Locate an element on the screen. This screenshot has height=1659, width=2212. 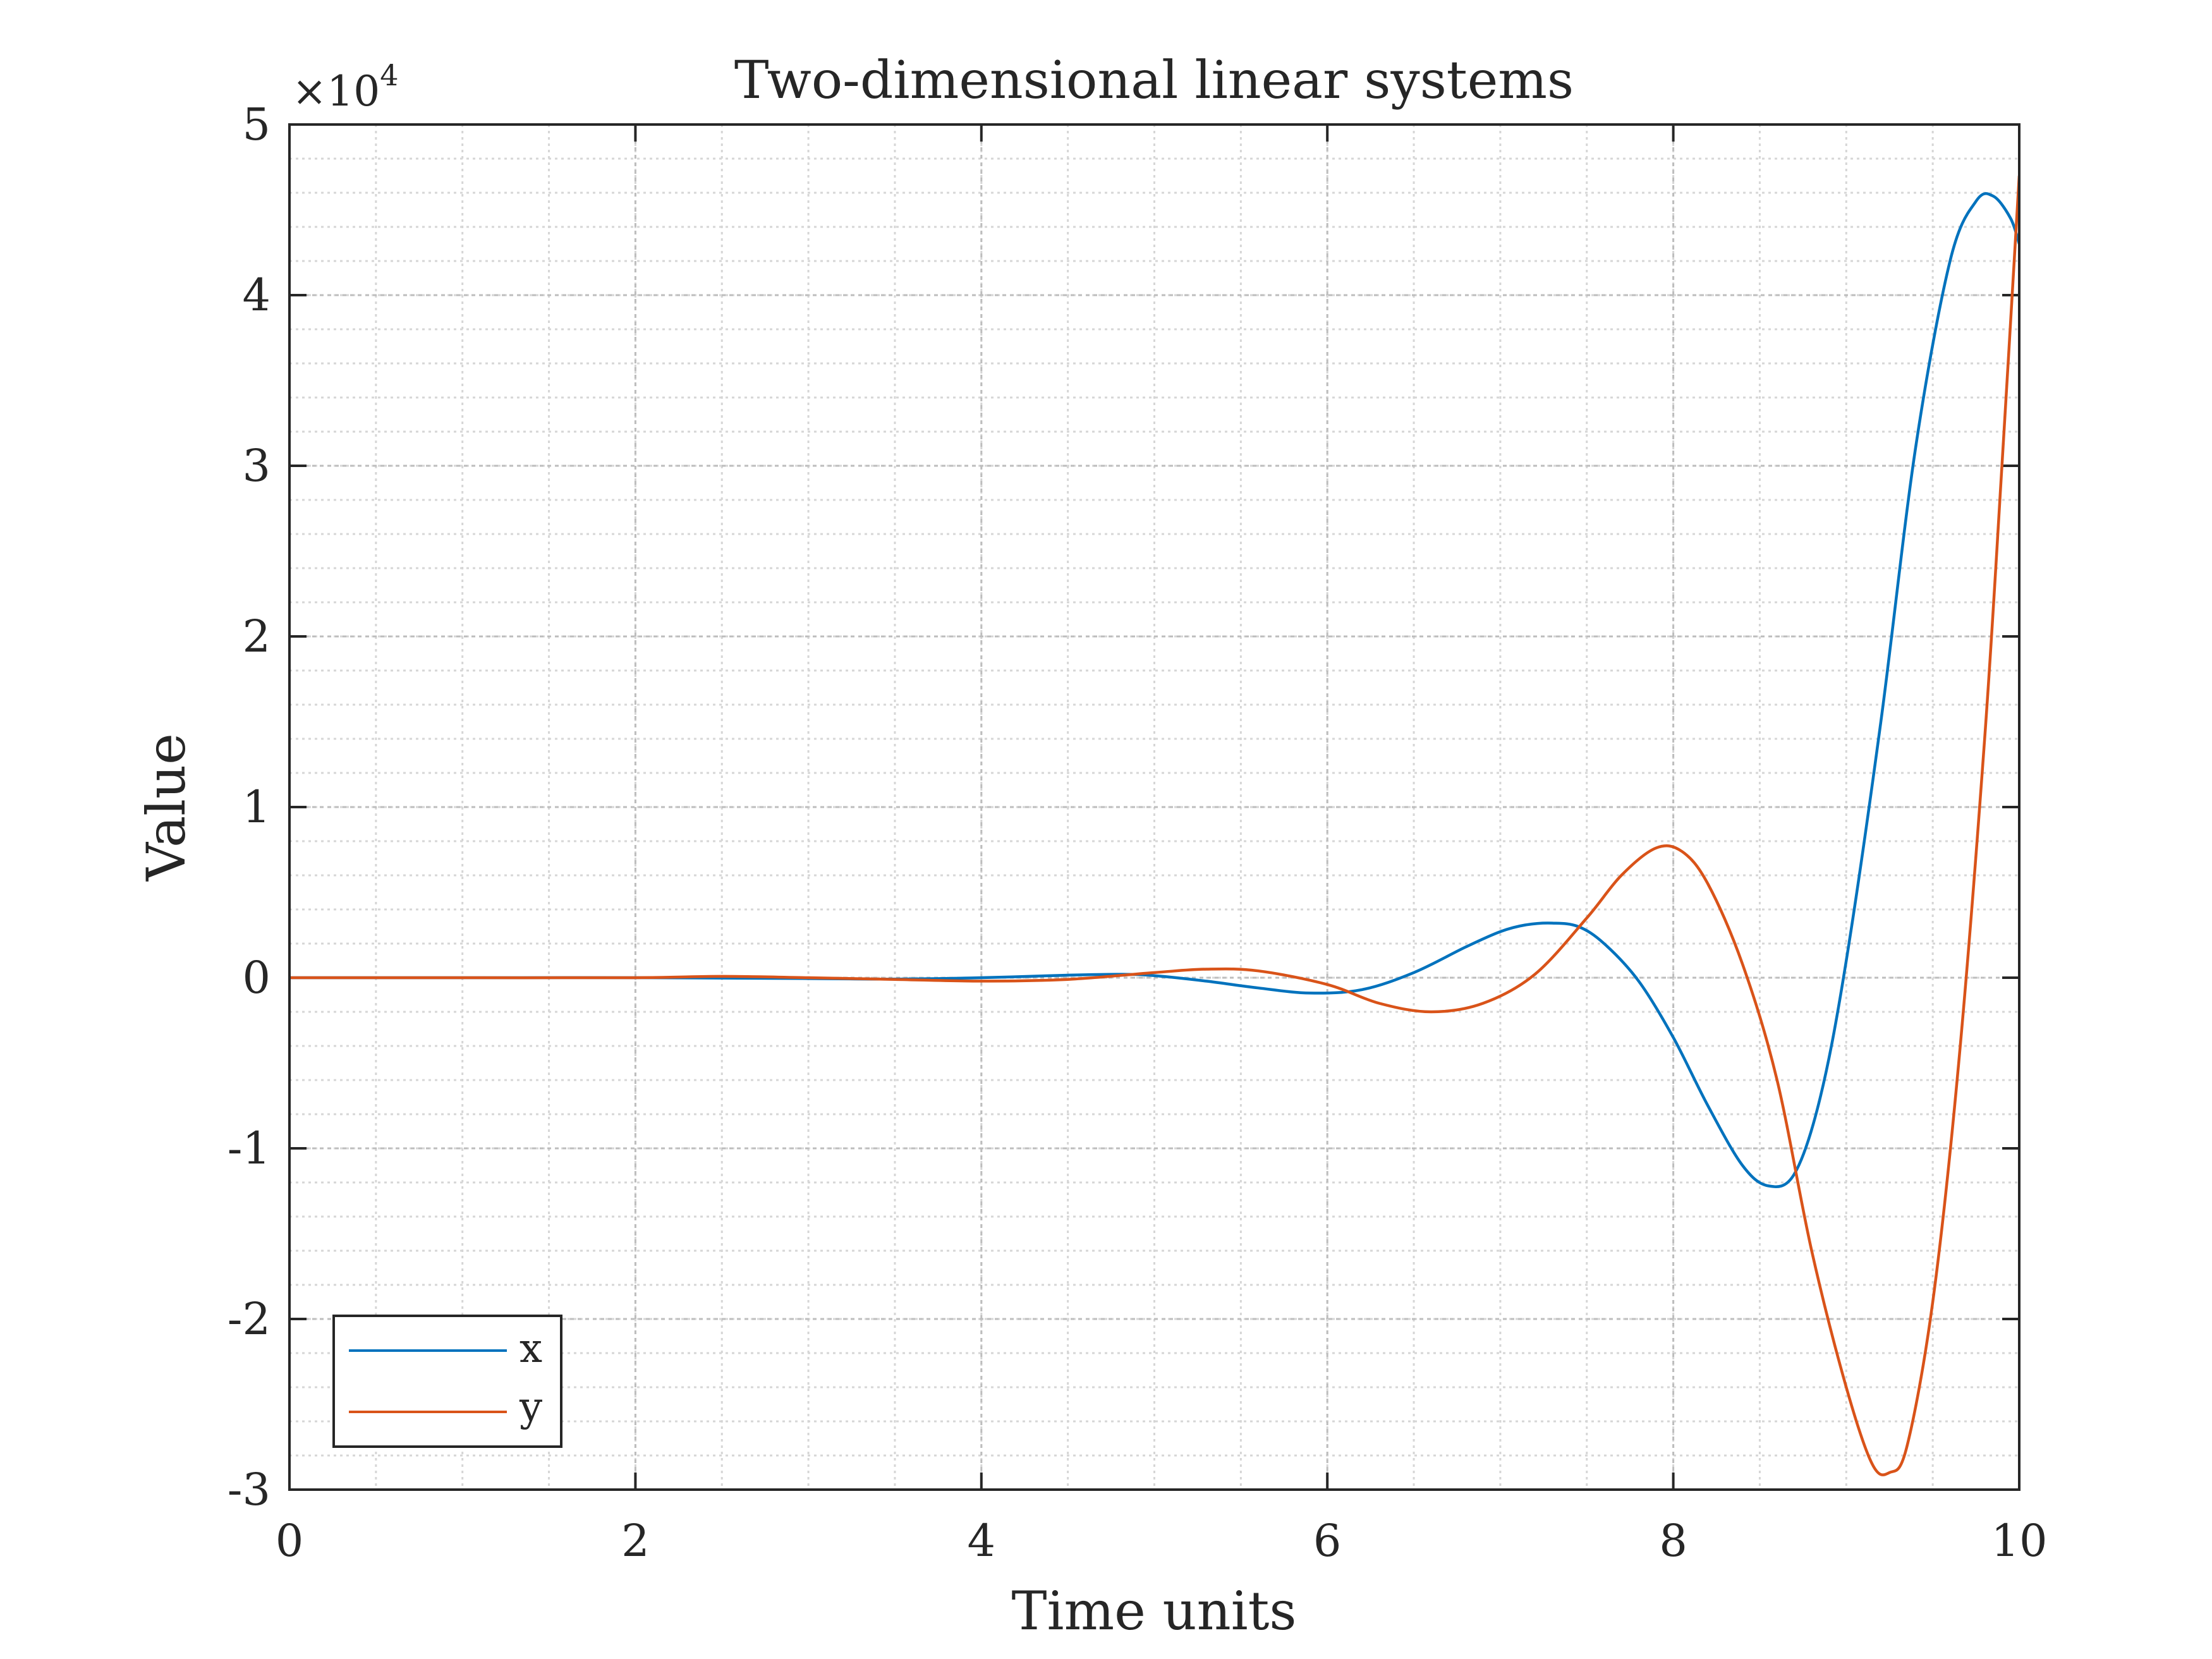
y-axis-title: Value is located at coordinates (166, 807).